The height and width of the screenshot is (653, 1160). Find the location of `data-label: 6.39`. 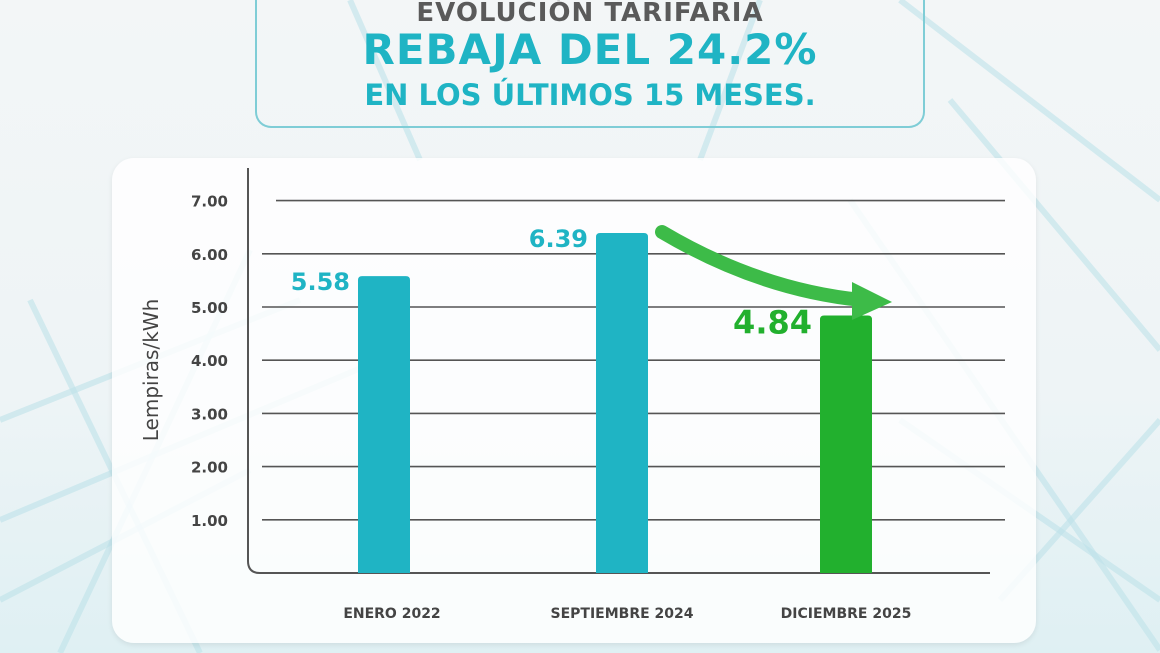

data-label: 6.39 is located at coordinates (558, 239).